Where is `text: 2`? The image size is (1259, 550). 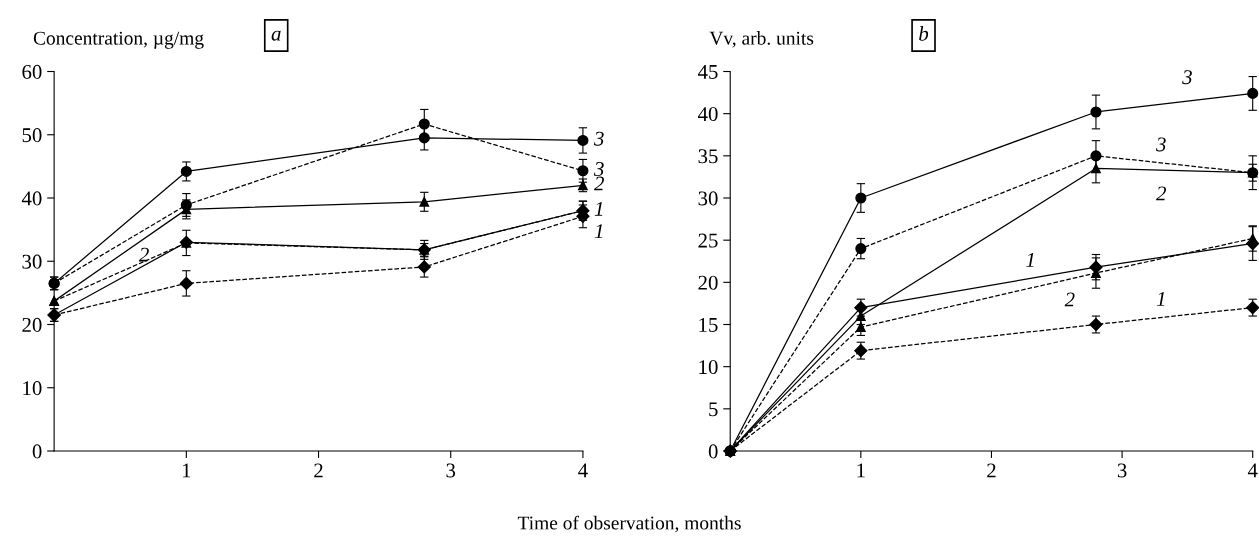 text: 2 is located at coordinates (599, 183).